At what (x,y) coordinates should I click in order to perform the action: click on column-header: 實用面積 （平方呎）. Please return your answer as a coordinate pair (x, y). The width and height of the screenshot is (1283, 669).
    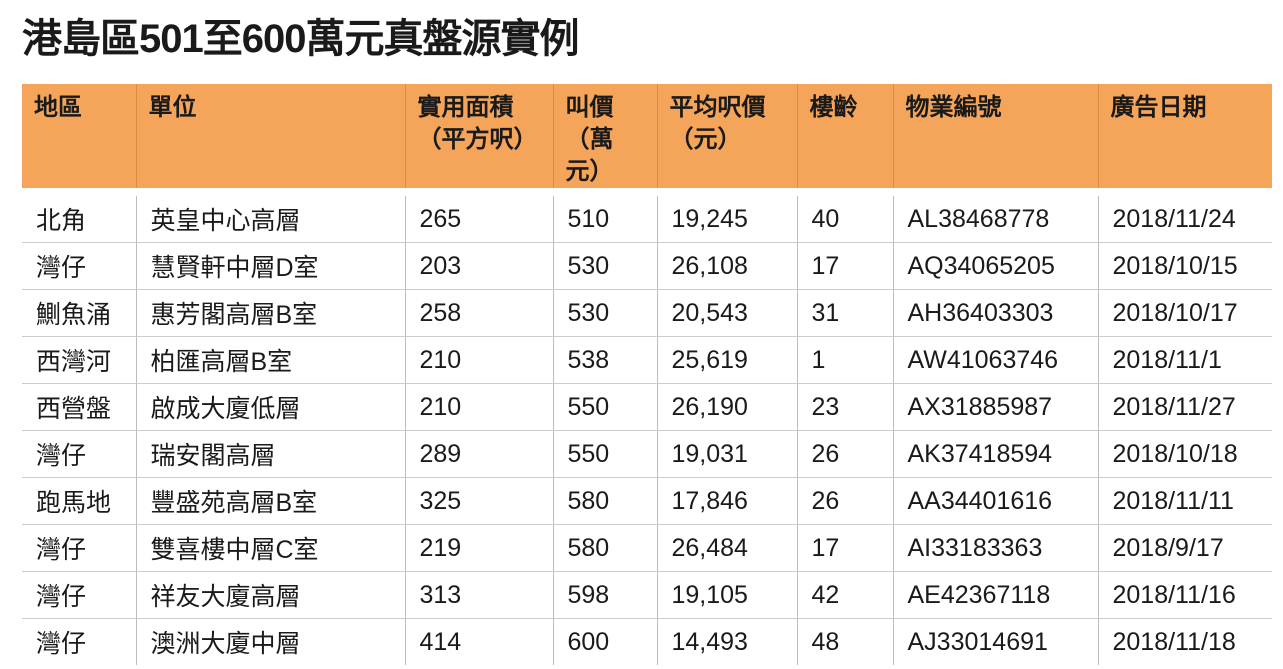
    Looking at the image, I should click on (479, 136).